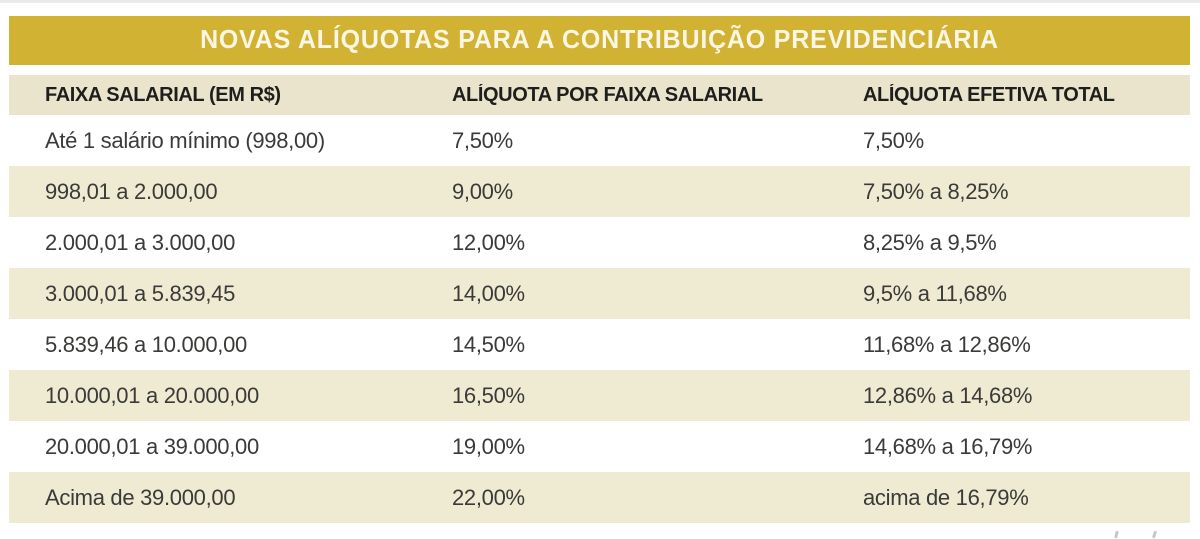  Describe the element at coordinates (131, 191) in the screenshot. I see `cell-faixa-salarial: 998,01 a 2.000,00` at that location.